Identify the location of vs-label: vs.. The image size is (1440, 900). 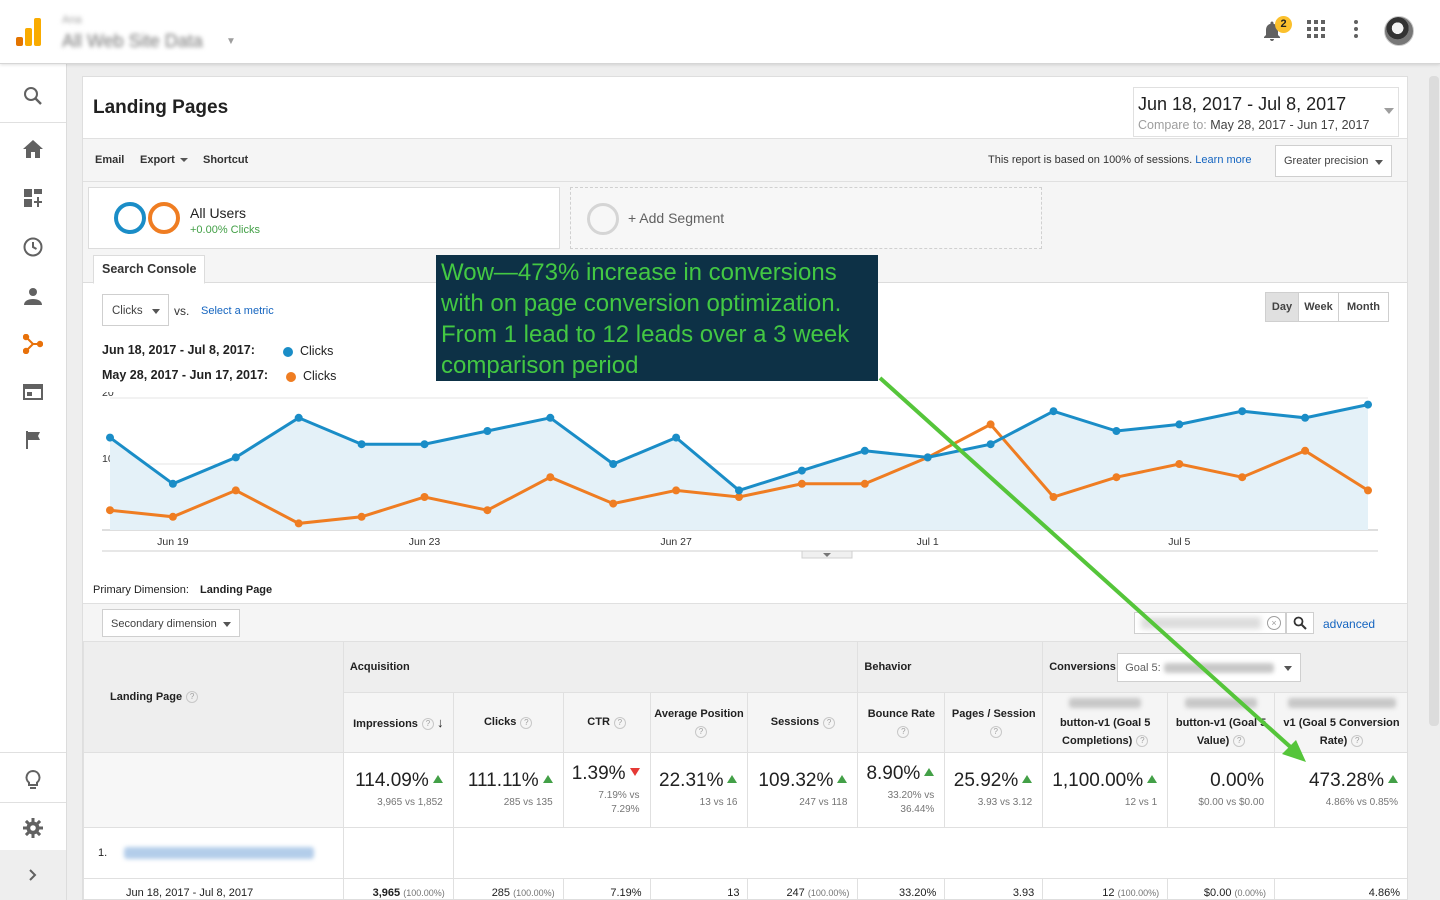
(182, 311).